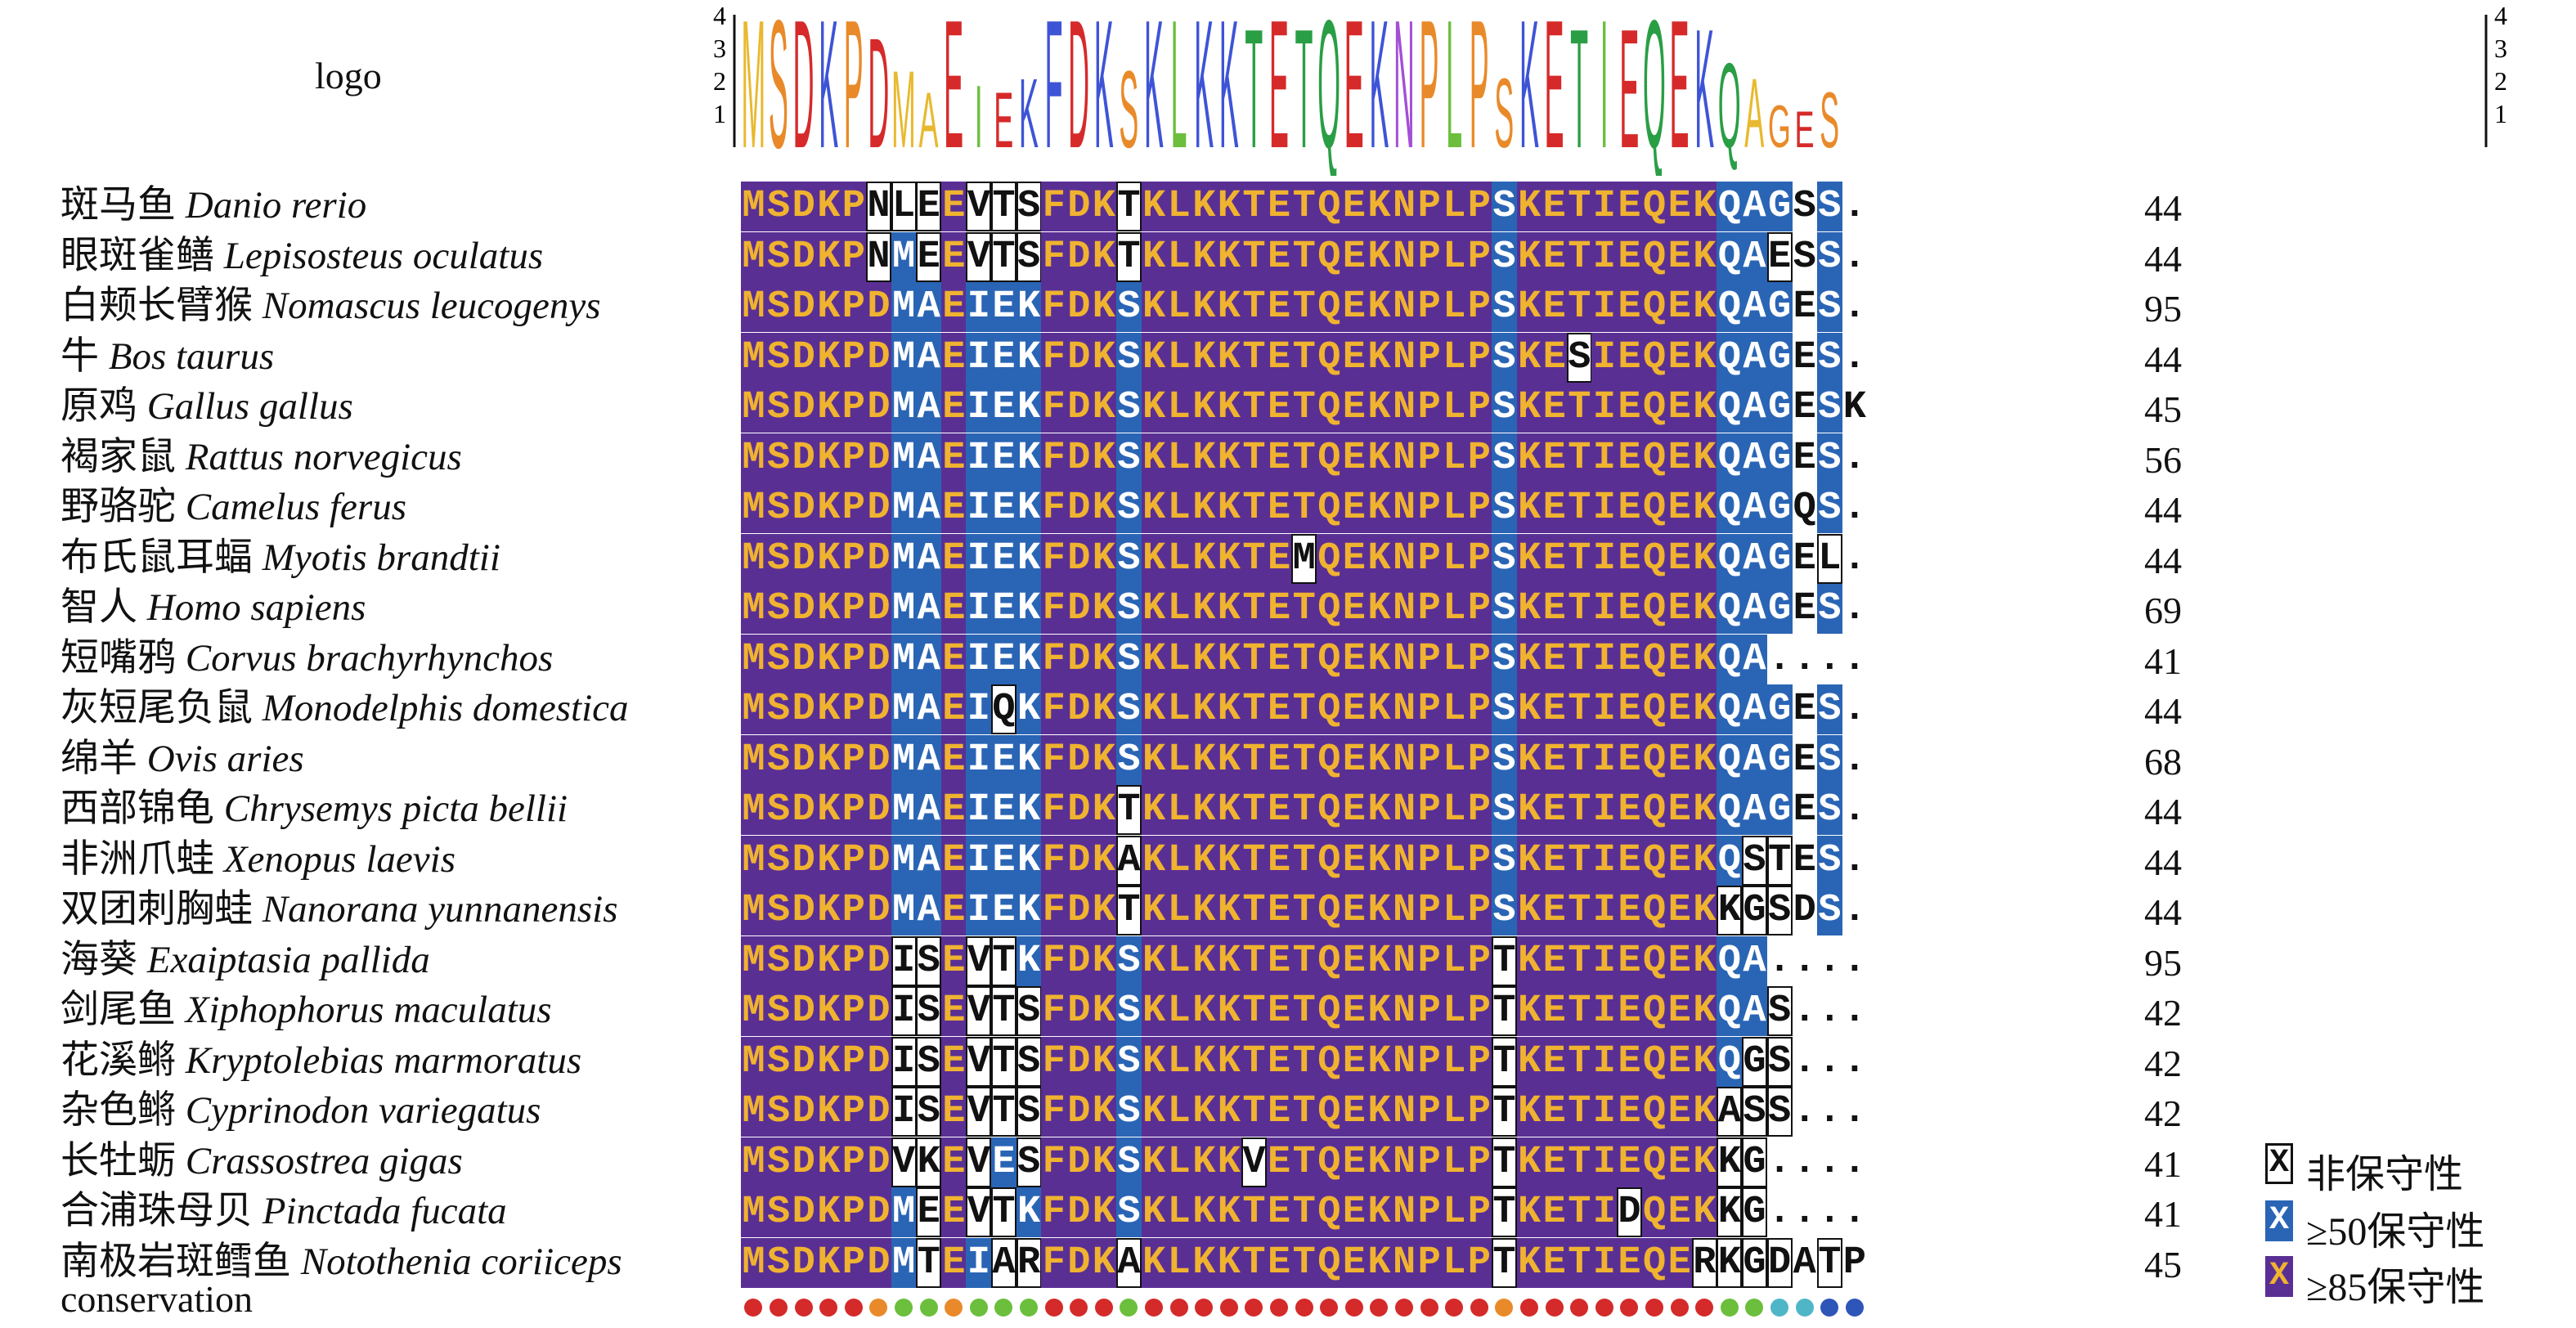 Image resolution: width=2576 pixels, height=1328 pixels. What do you see at coordinates (395, 809) in the screenshot?
I see `species-name-sci: Chrysemys picta bellii` at bounding box center [395, 809].